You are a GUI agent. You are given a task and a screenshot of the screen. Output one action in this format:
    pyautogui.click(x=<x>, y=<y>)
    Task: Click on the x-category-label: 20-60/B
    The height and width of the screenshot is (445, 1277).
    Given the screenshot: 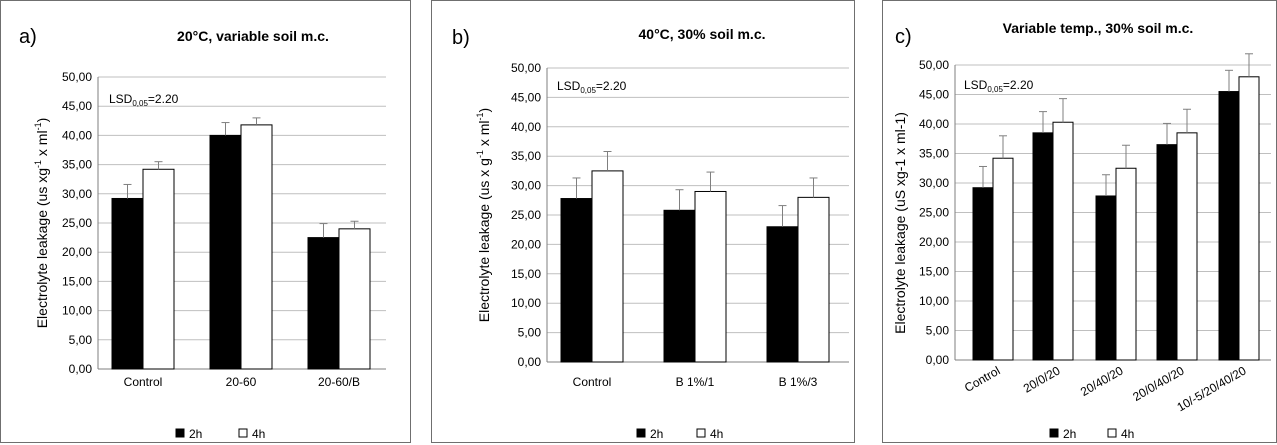 What is the action you would take?
    pyautogui.click(x=339, y=382)
    